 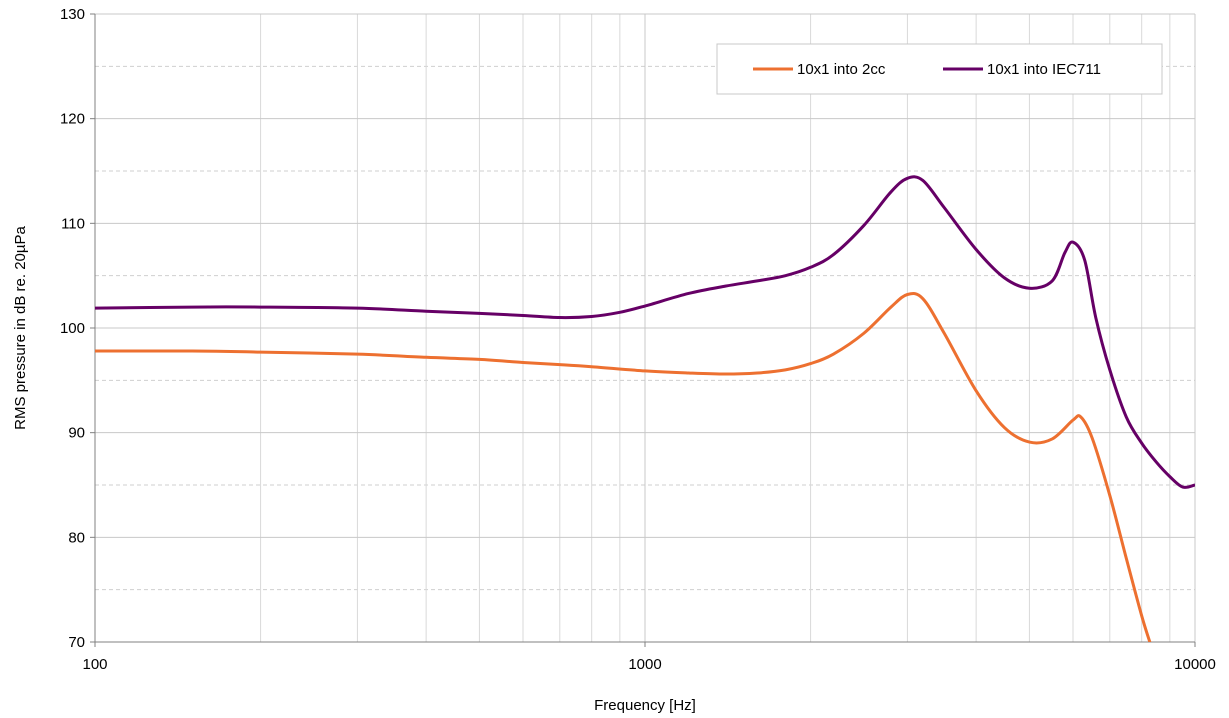 What do you see at coordinates (76, 642) in the screenshot?
I see `y-tick-label: 70` at bounding box center [76, 642].